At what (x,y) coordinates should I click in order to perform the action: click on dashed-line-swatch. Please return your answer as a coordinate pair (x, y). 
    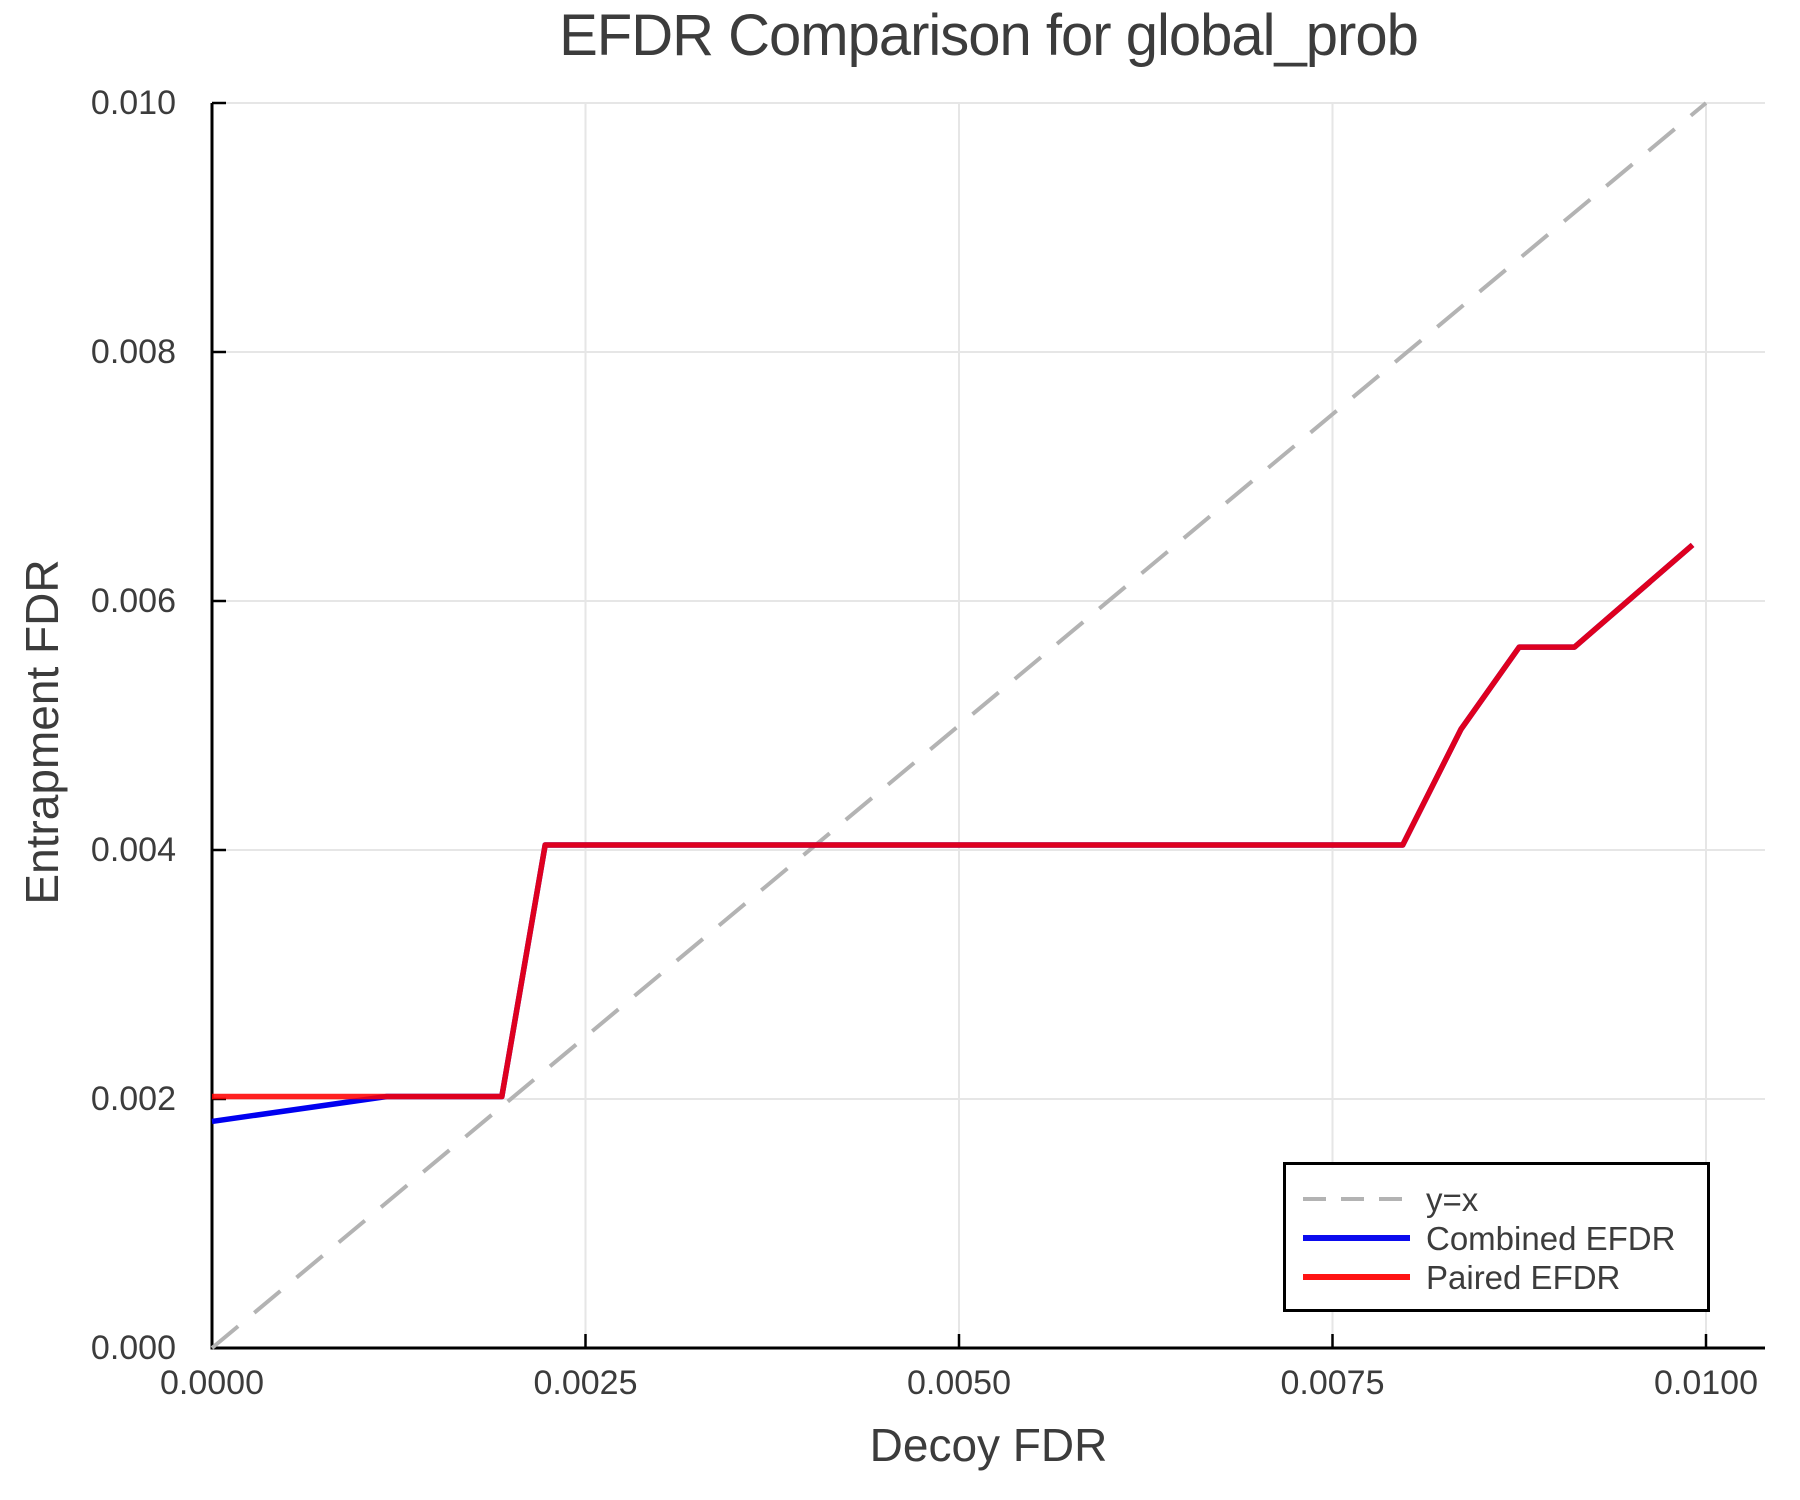
    Looking at the image, I should click on (1356, 1199).